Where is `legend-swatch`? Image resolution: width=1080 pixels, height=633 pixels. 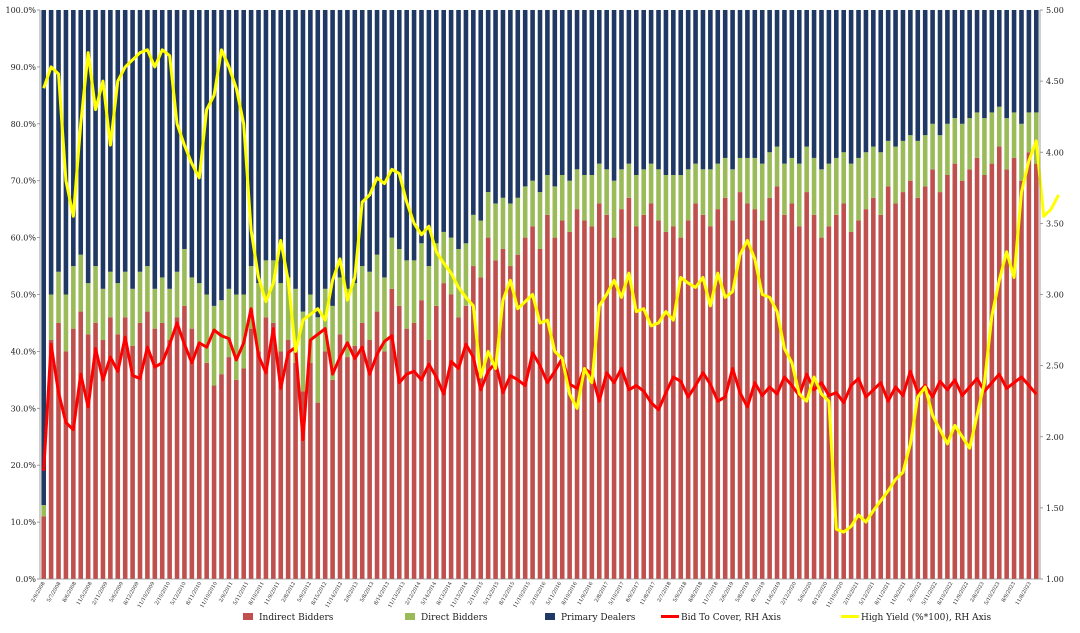
legend-swatch is located at coordinates (550, 616).